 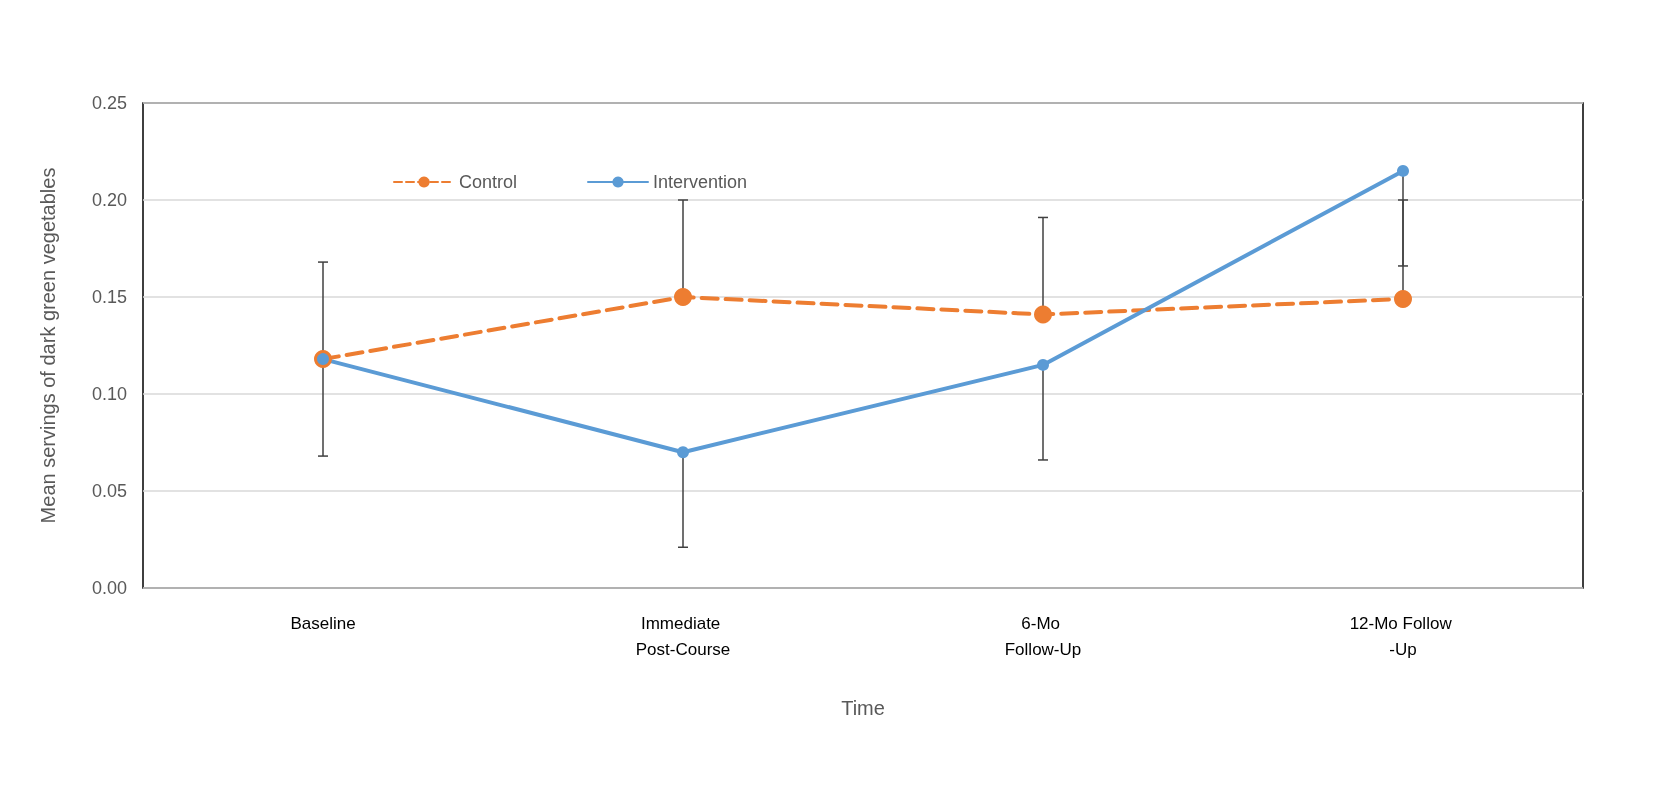 I want to click on y-tick-label: 0.15, so click(x=109, y=297).